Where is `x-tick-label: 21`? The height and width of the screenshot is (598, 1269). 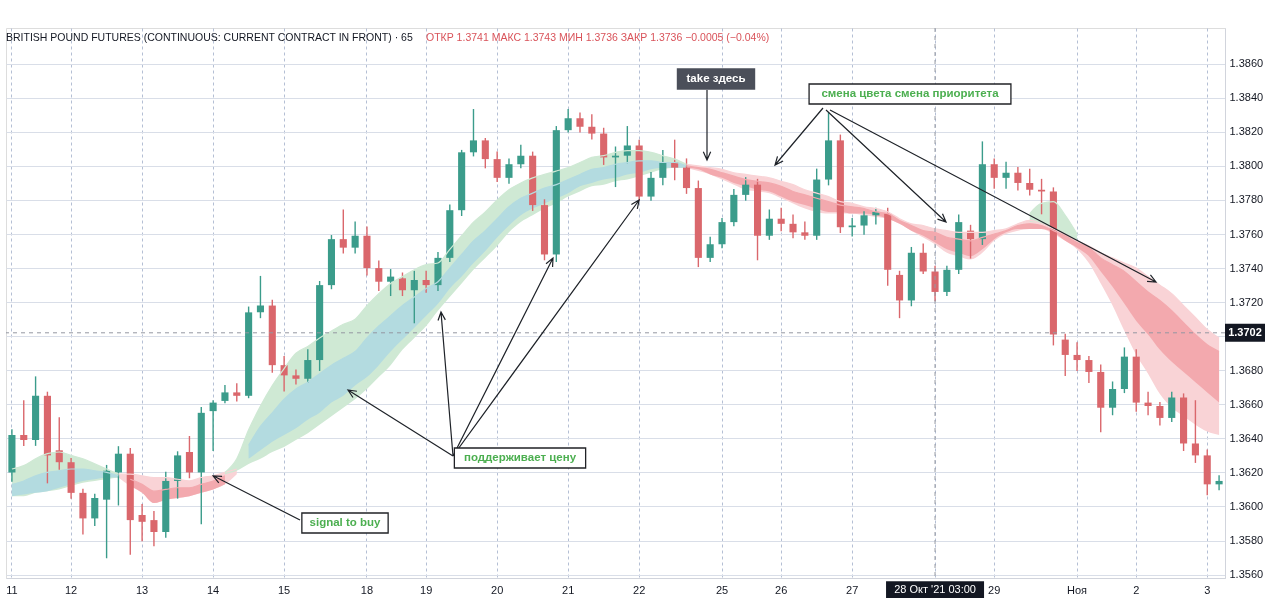 x-tick-label: 21 is located at coordinates (568, 589).